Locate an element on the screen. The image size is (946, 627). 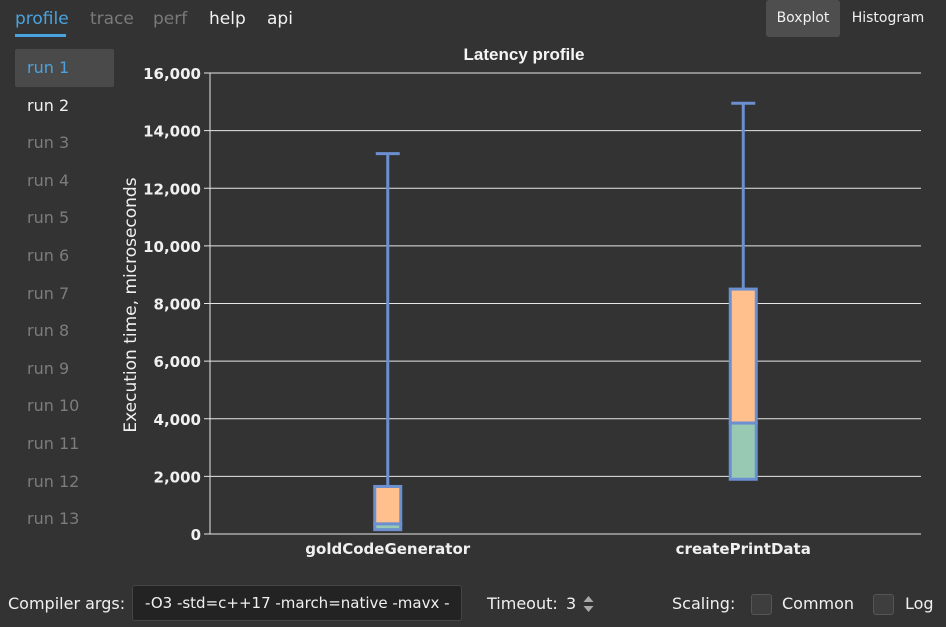
y-tick-label: 8,000 is located at coordinates (177, 305).